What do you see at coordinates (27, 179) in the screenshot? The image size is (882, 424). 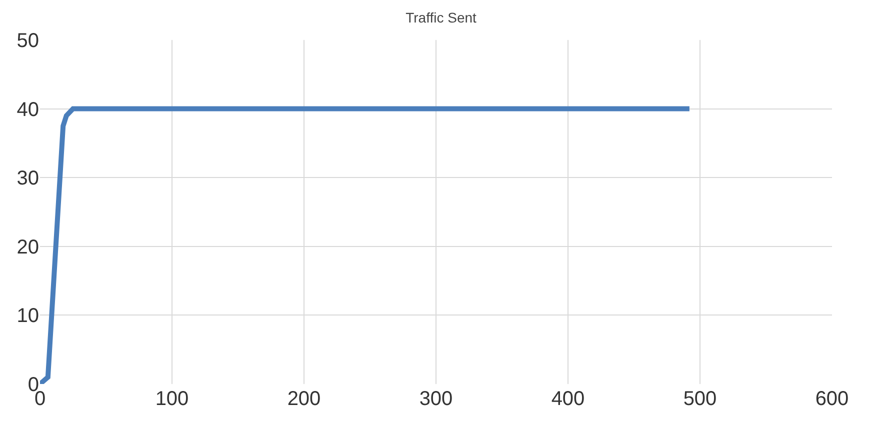 I see `y-tick-label: 30` at bounding box center [27, 179].